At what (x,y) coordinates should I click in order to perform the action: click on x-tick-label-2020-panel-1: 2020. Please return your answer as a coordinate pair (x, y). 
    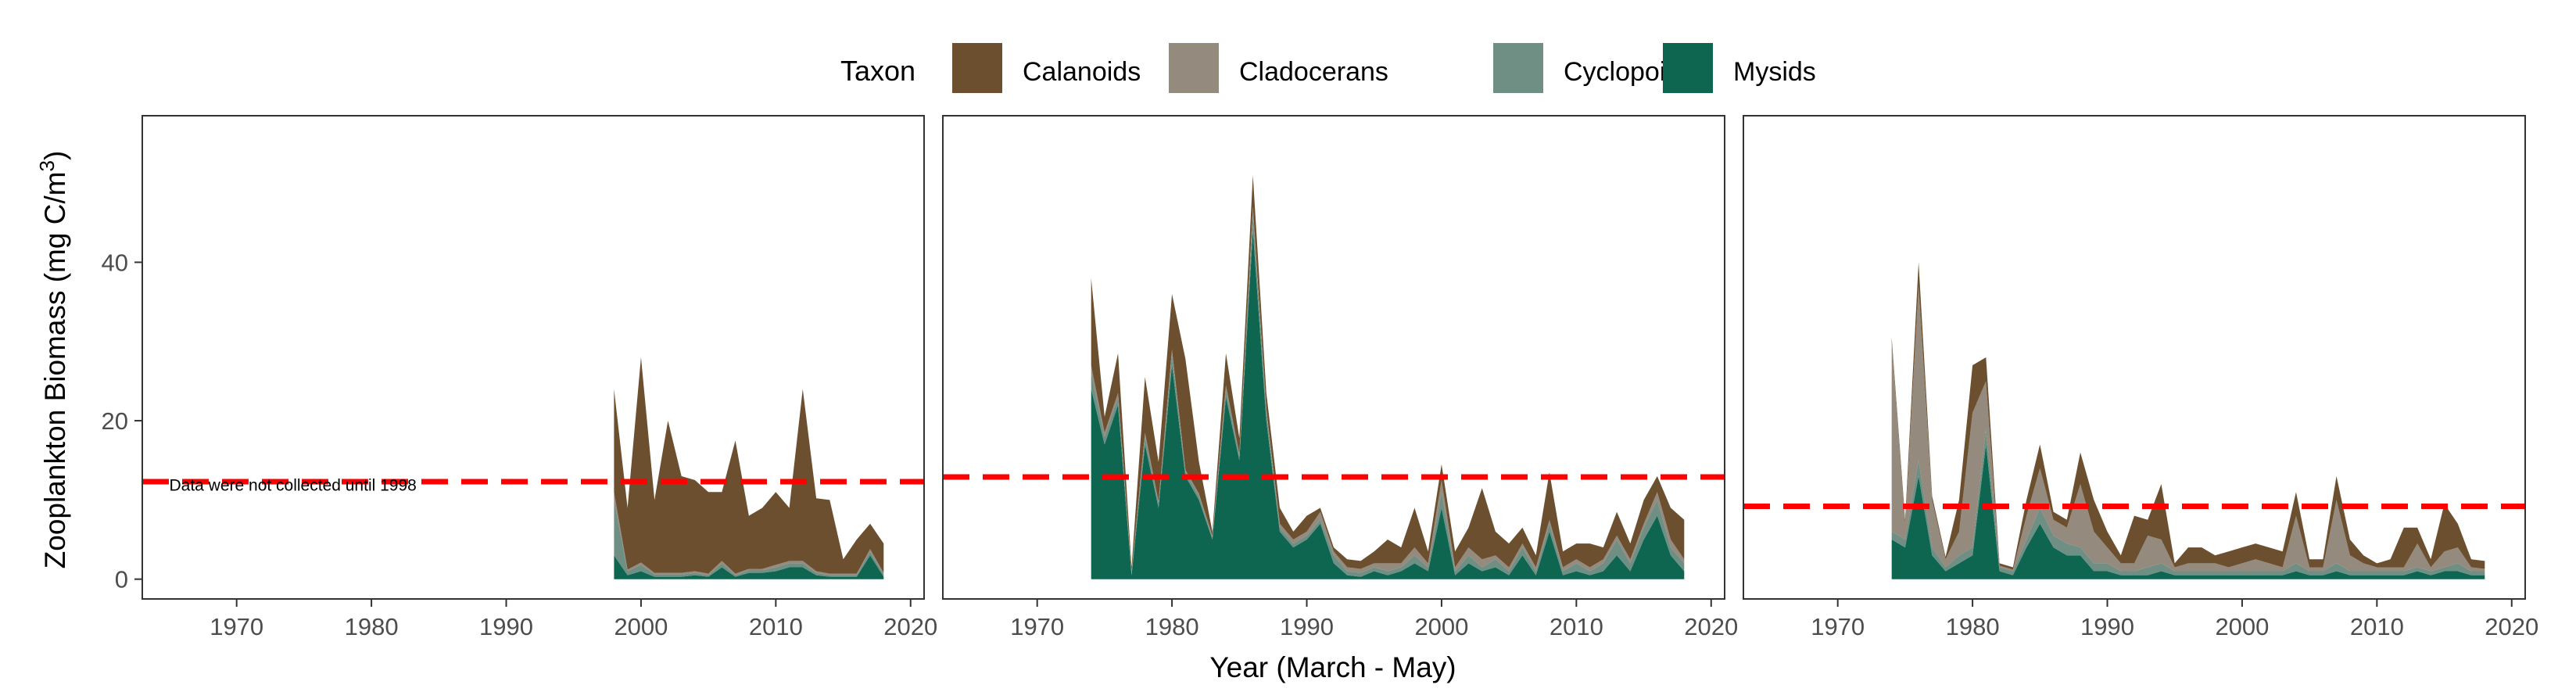
    Looking at the image, I should click on (910, 627).